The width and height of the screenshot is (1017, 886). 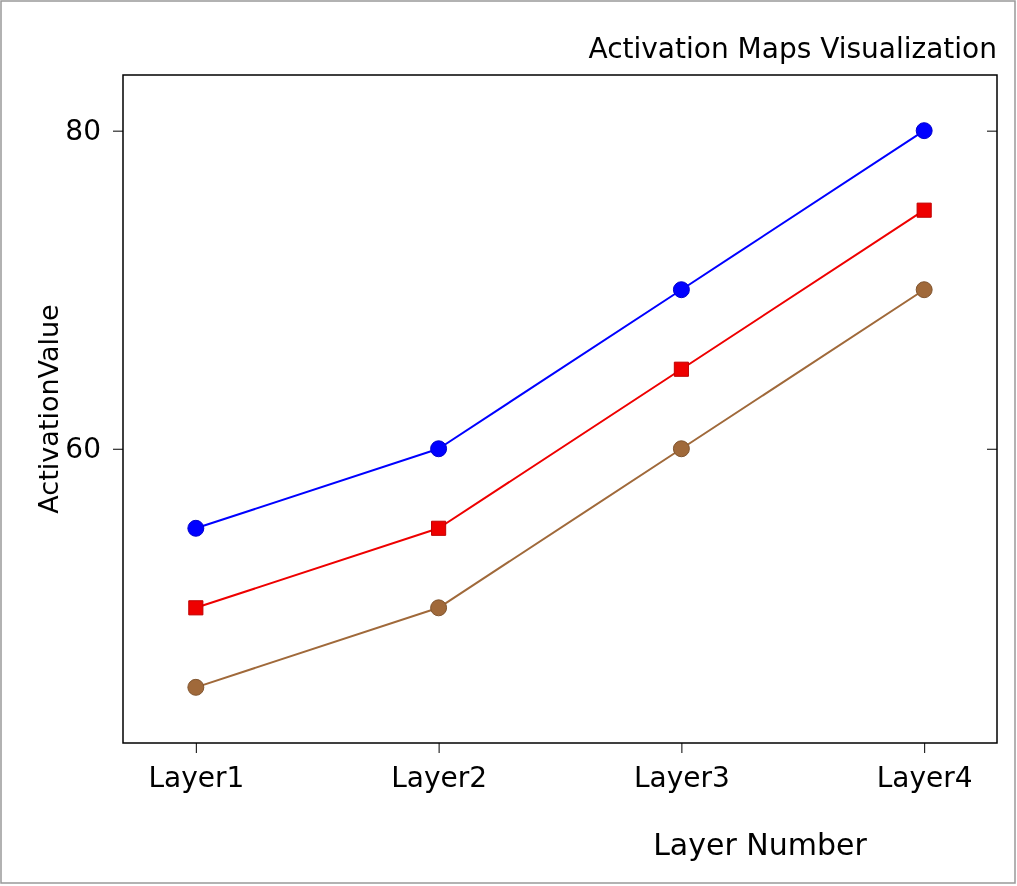 What do you see at coordinates (196, 777) in the screenshot?
I see `x-tick-label: Layer1` at bounding box center [196, 777].